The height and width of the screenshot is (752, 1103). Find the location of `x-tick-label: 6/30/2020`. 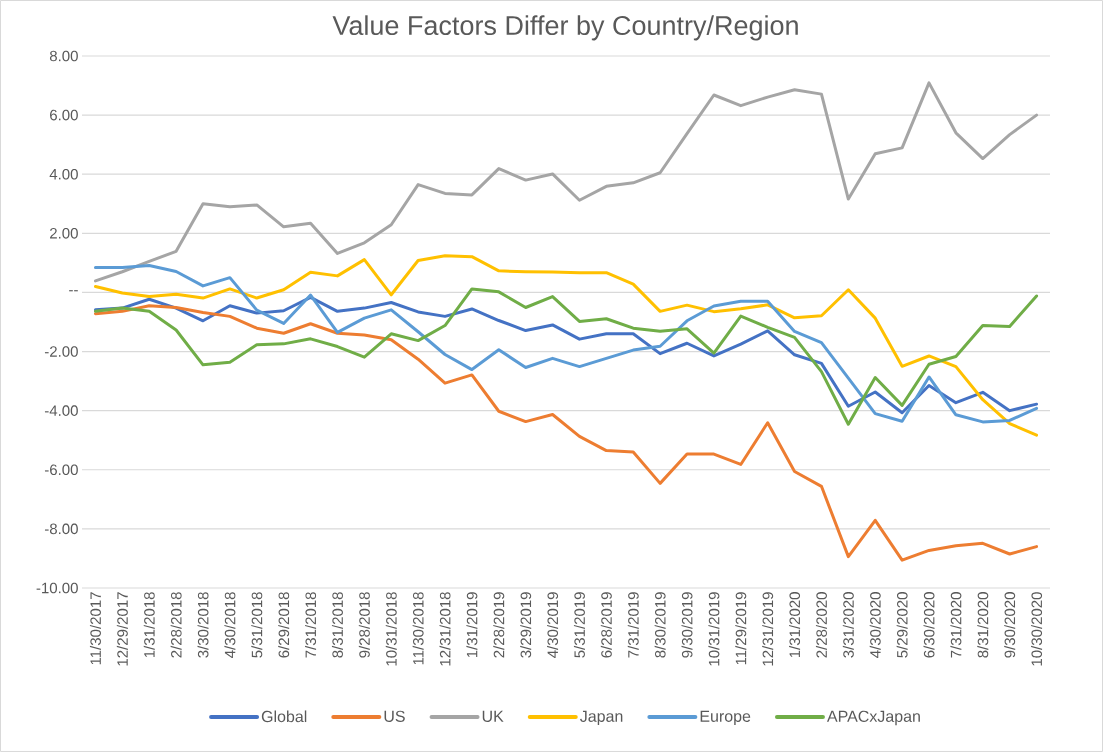

x-tick-label: 6/30/2020 is located at coordinates (929, 625).